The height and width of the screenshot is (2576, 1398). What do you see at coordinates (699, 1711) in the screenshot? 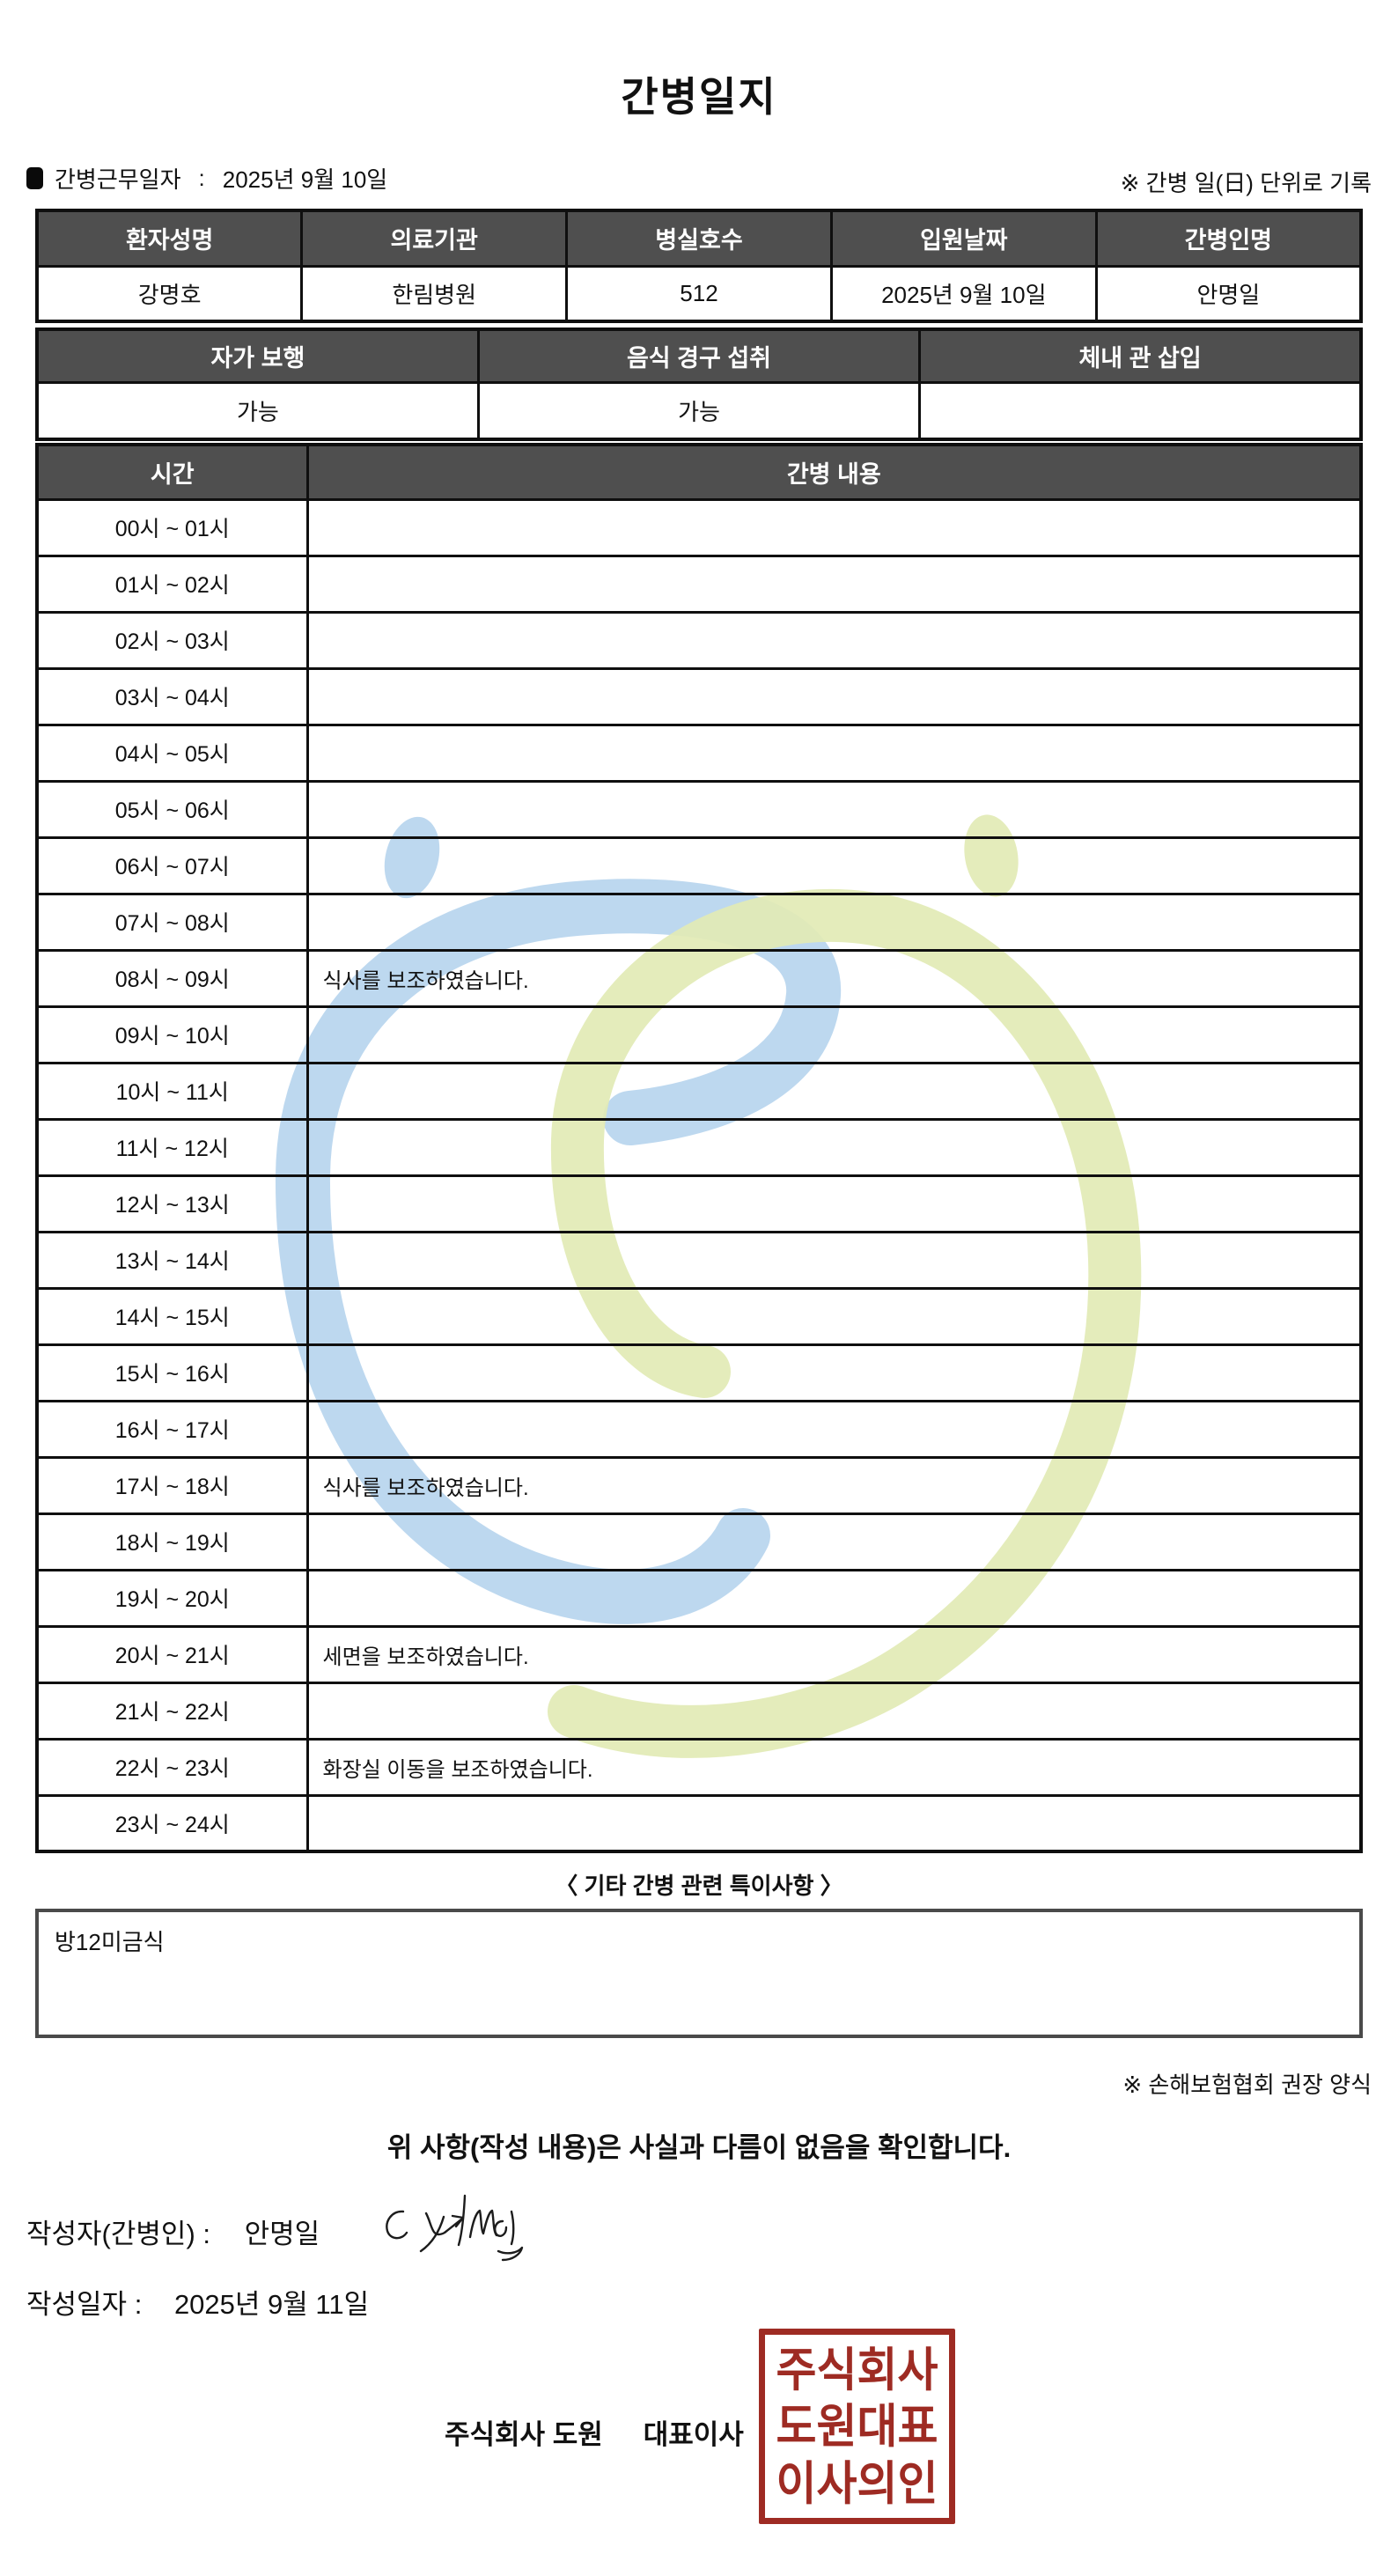
I see `schedule-row: 21시 ~ 22시` at bounding box center [699, 1711].